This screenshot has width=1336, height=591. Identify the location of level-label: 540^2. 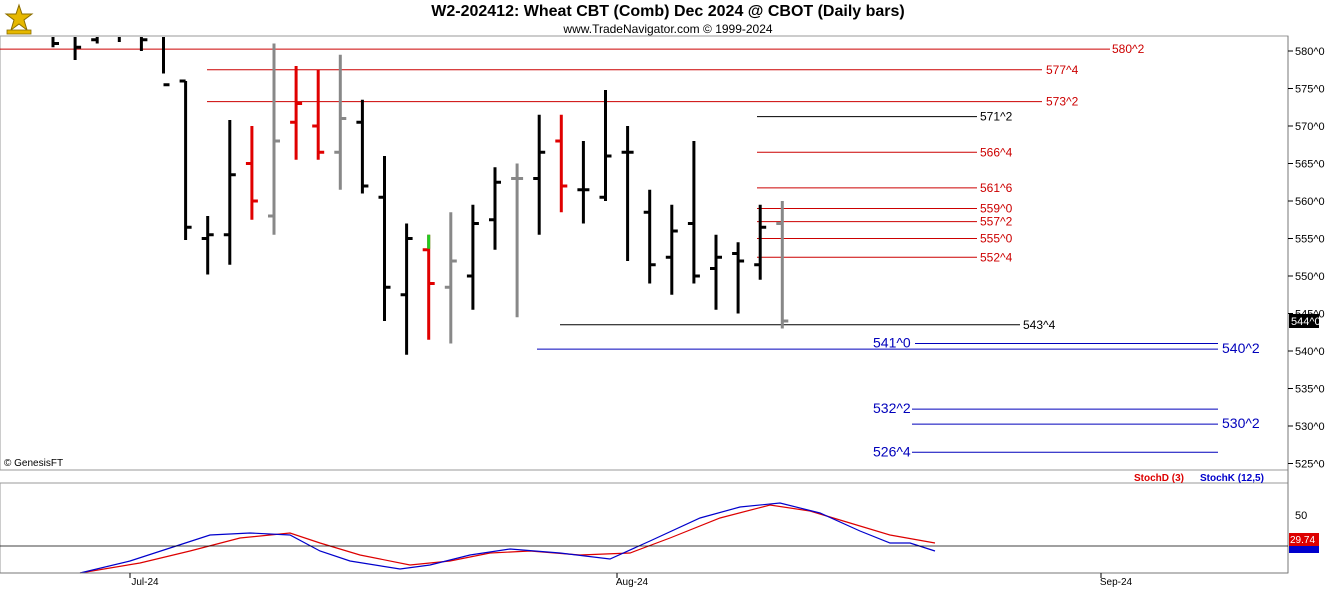
(1241, 348).